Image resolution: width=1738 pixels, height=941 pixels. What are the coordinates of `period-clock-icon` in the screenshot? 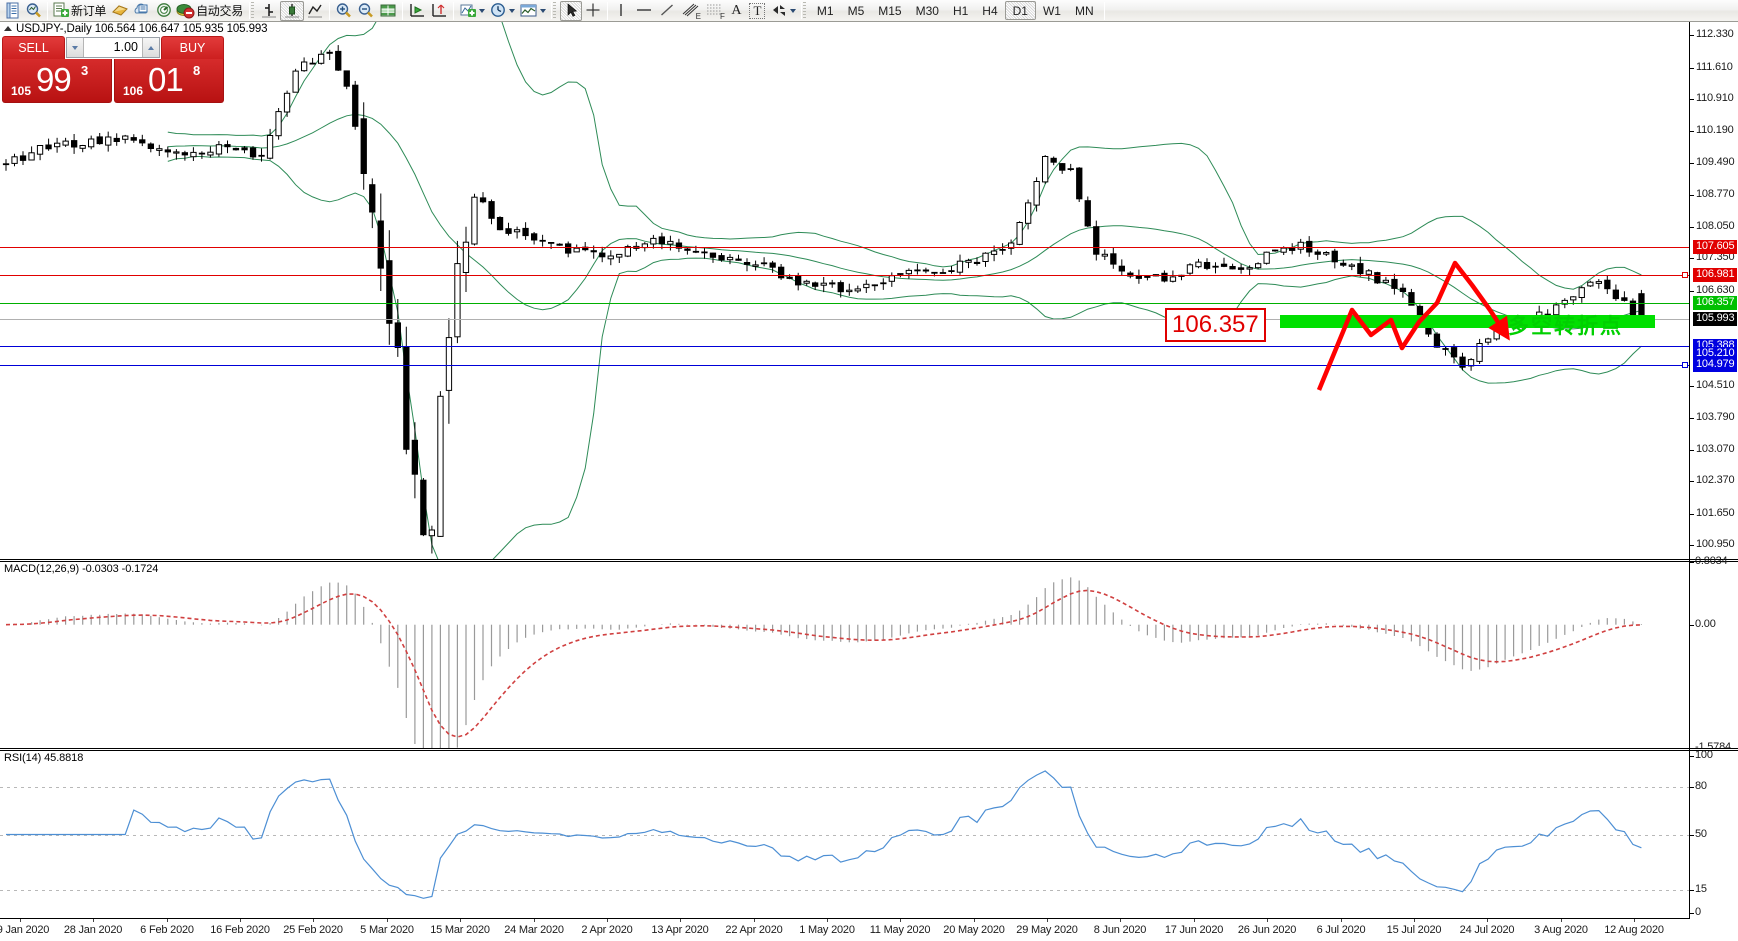 It's located at (502, 11).